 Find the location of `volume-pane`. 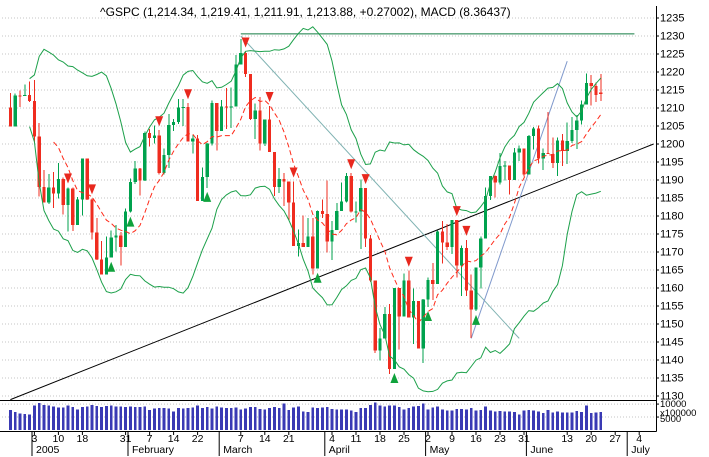

volume-pane is located at coordinates (328, 415).